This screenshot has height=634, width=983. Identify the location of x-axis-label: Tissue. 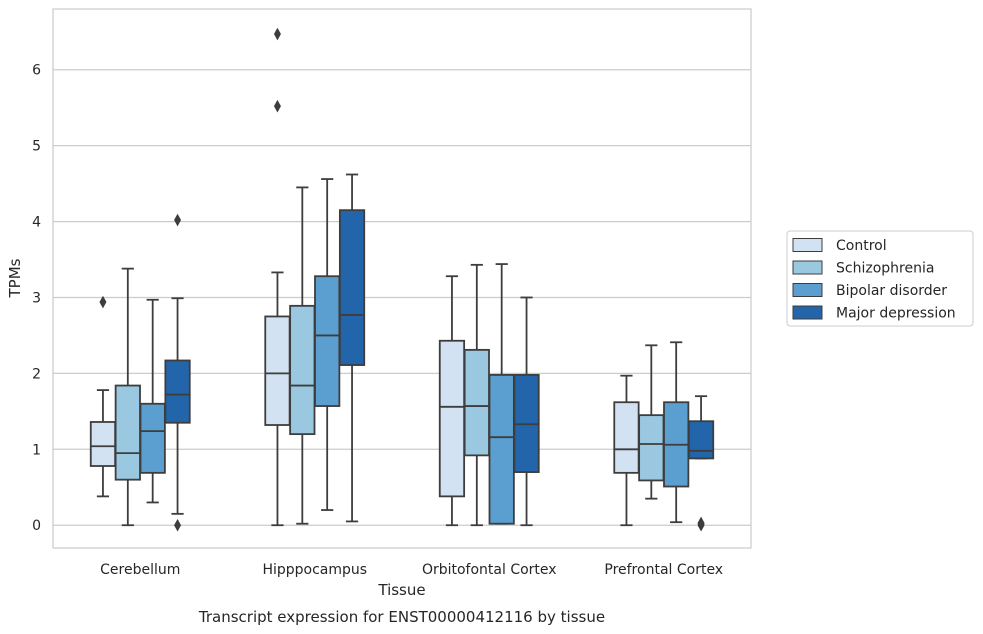
(401, 590).